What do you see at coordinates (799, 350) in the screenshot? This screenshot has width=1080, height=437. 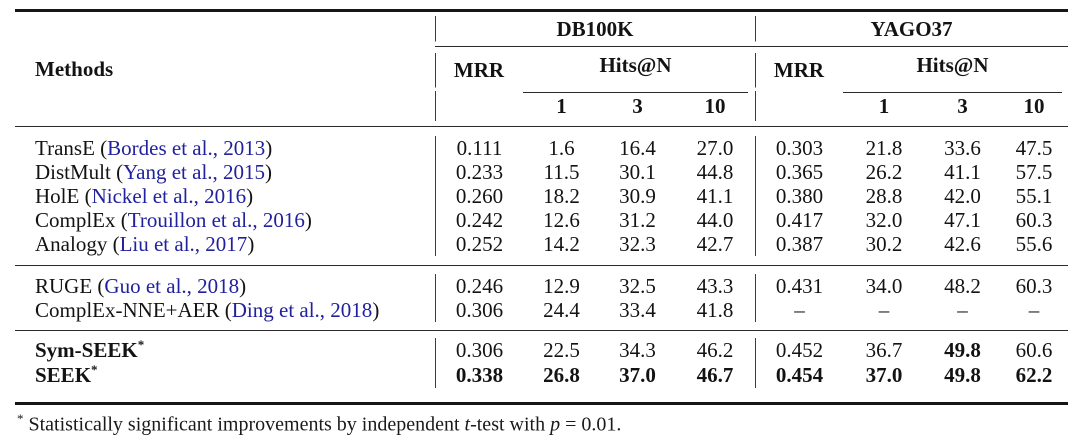 I see `cell-yago-mrr: 0.452` at bounding box center [799, 350].